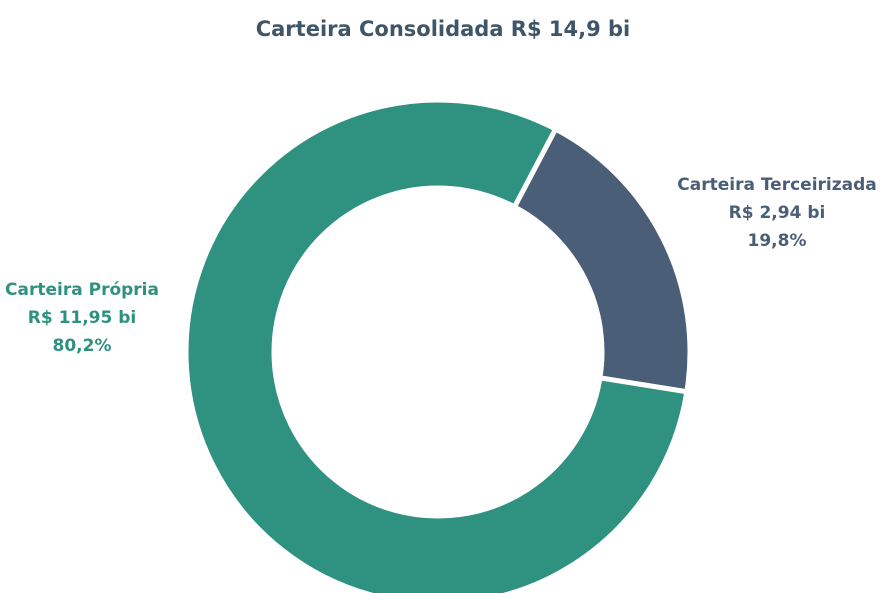 This screenshot has height=593, width=886. I want to click on slice-label: Carteira Própria, so click(82, 290).